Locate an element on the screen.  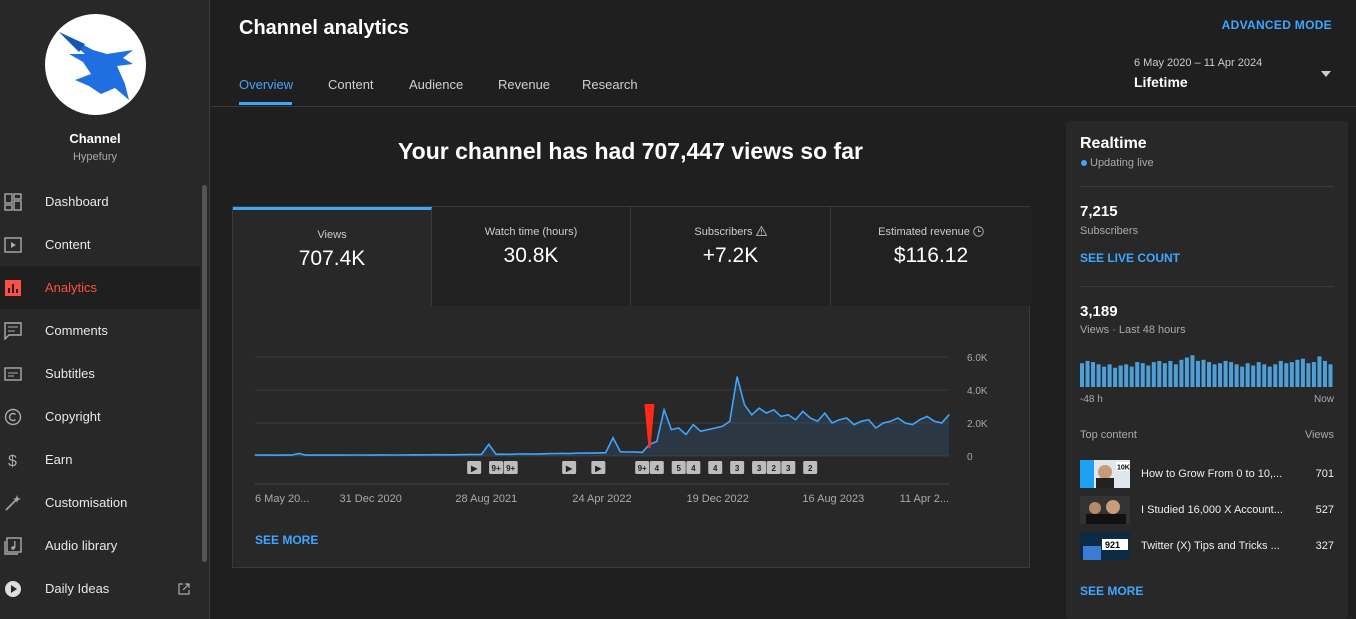
realtime-mini-chart is located at coordinates (1207, 370).